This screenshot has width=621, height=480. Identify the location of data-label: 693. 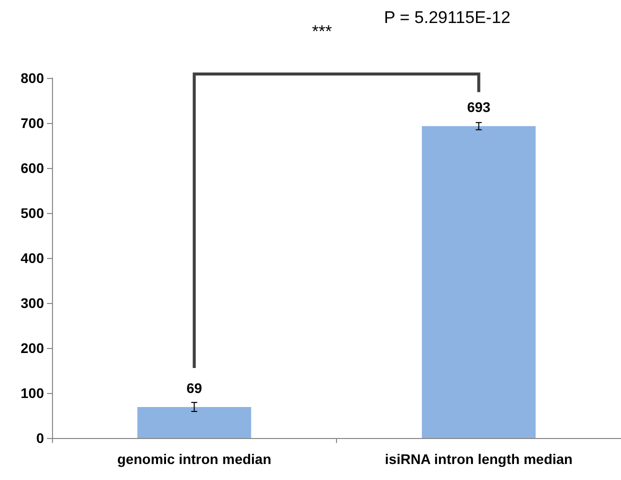
(479, 107).